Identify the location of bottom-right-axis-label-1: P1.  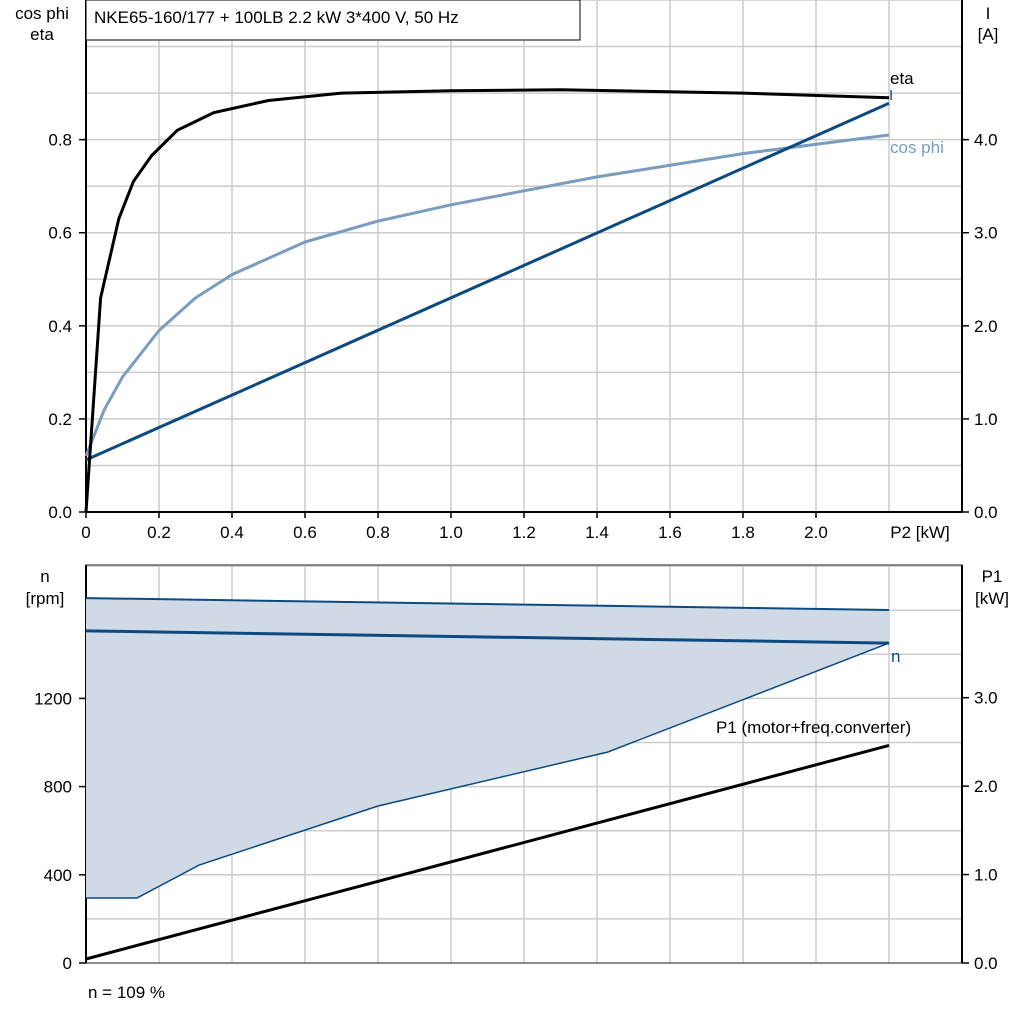
(992, 576).